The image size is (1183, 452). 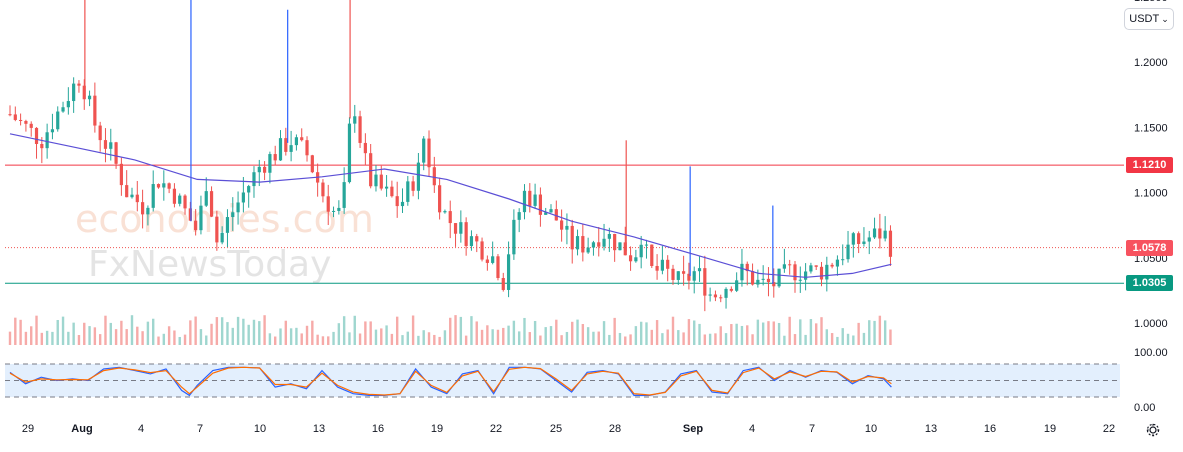 What do you see at coordinates (1165, 18) in the screenshot?
I see `chevron-down-icon: ⌄` at bounding box center [1165, 18].